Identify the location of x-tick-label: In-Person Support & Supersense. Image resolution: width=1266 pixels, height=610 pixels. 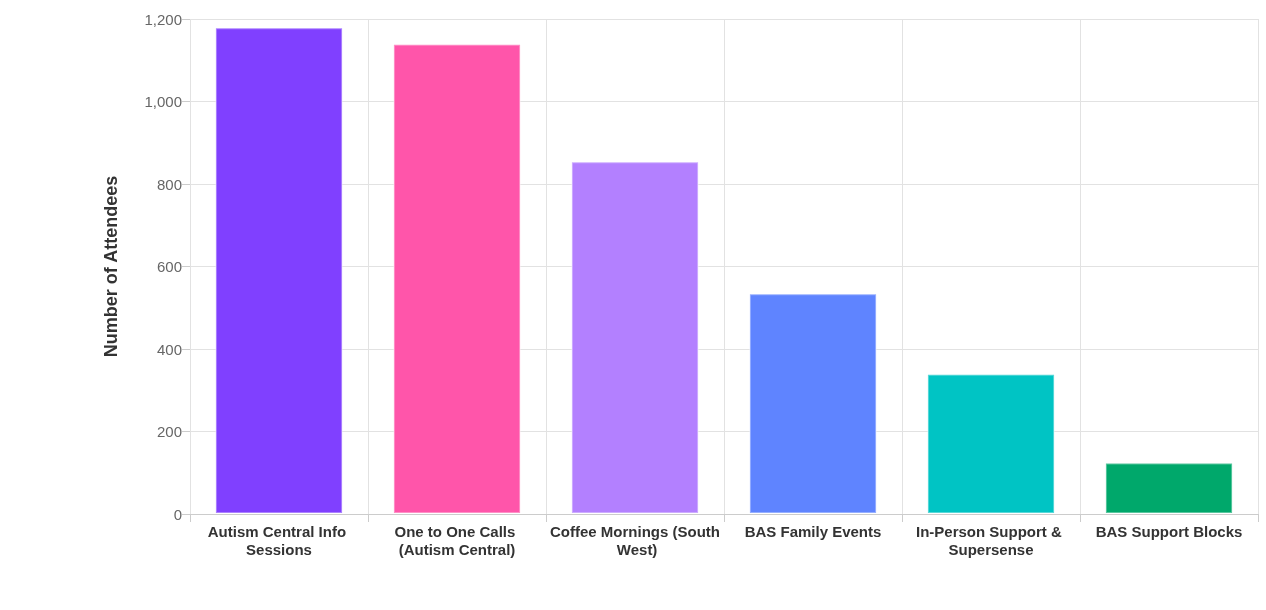
(991, 540).